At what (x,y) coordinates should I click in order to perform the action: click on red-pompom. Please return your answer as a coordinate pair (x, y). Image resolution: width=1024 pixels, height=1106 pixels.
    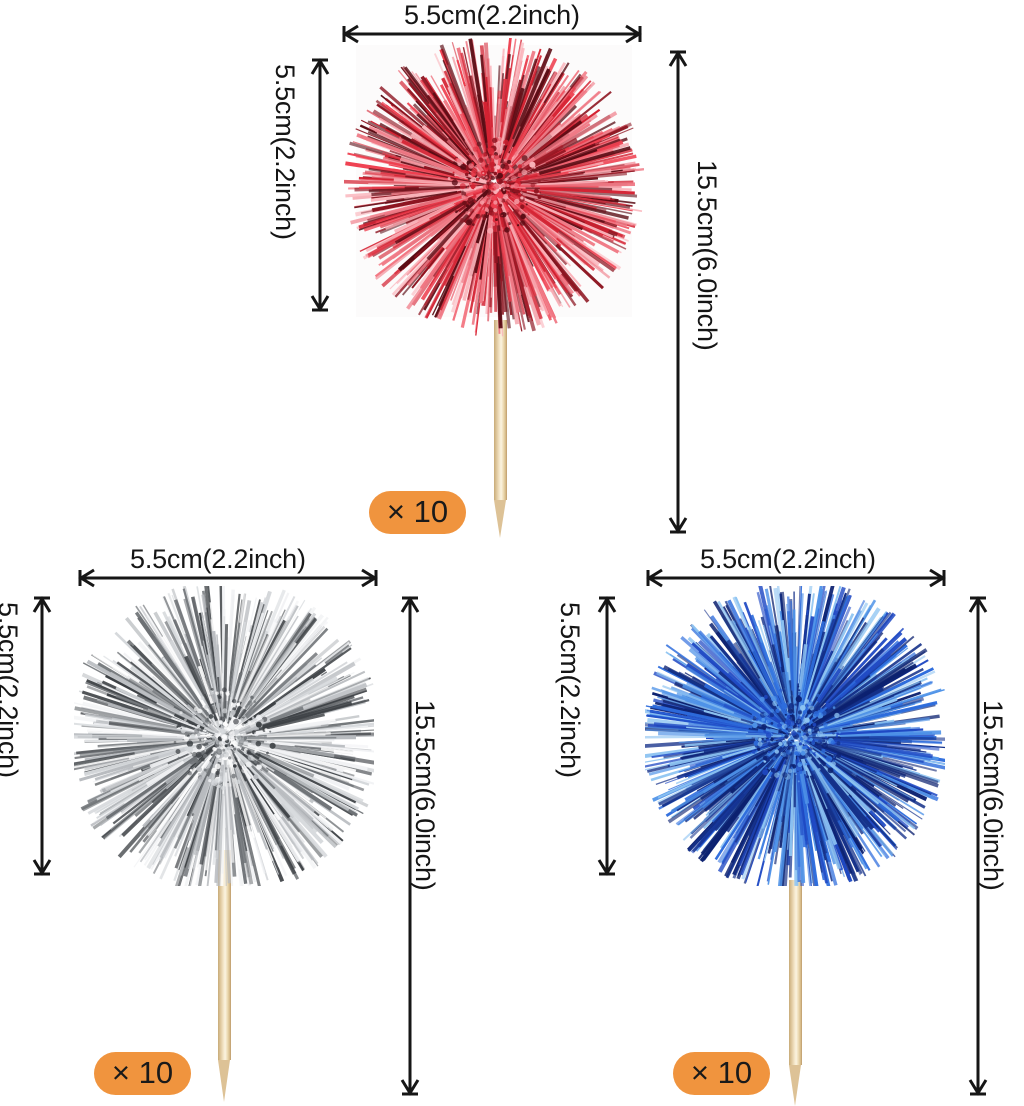
    Looking at the image, I should click on (494, 188).